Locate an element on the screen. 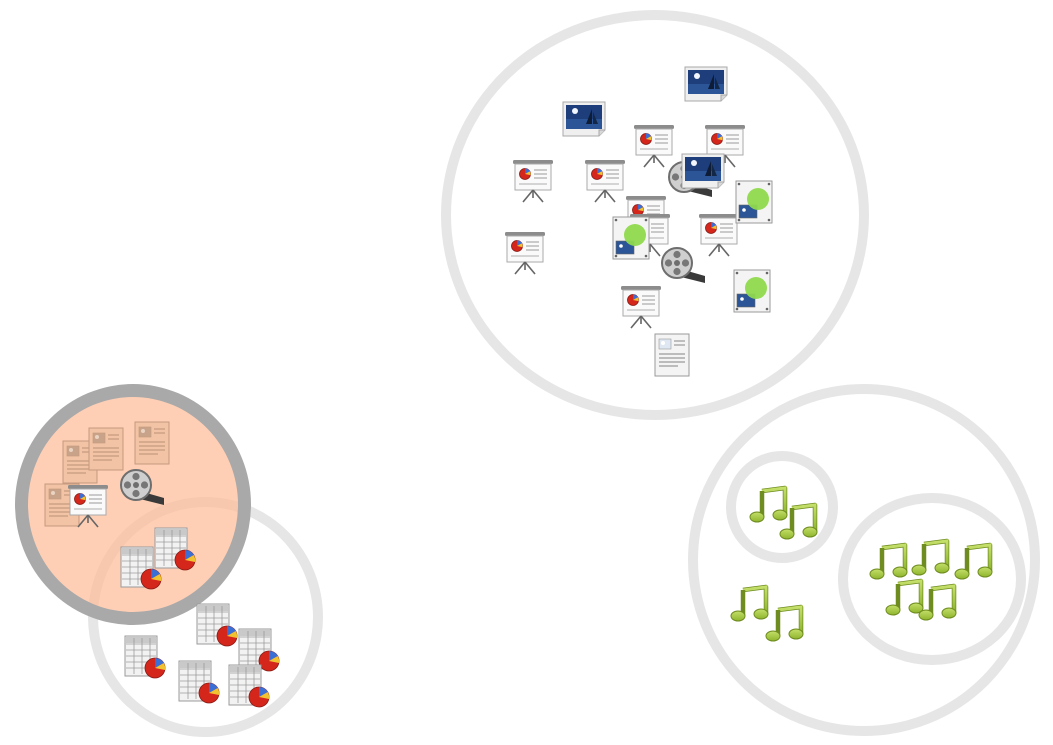  music-subgroup-ring-large is located at coordinates (932, 579).